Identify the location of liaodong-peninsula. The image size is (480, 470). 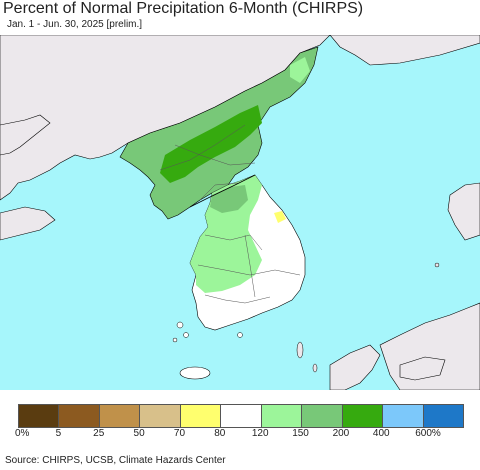
(25, 135).